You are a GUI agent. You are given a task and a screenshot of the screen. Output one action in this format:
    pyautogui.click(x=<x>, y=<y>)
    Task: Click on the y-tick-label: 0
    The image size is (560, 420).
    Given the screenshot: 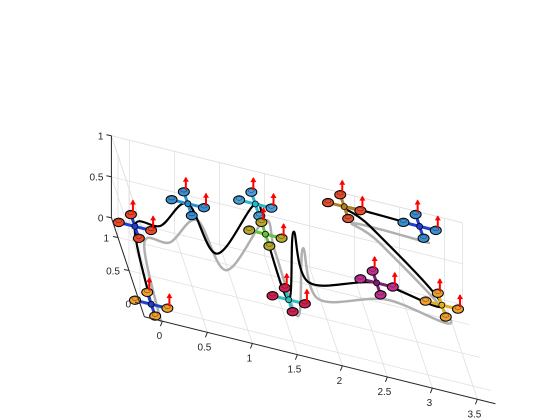 What is the action you would take?
    pyautogui.click(x=128, y=305)
    